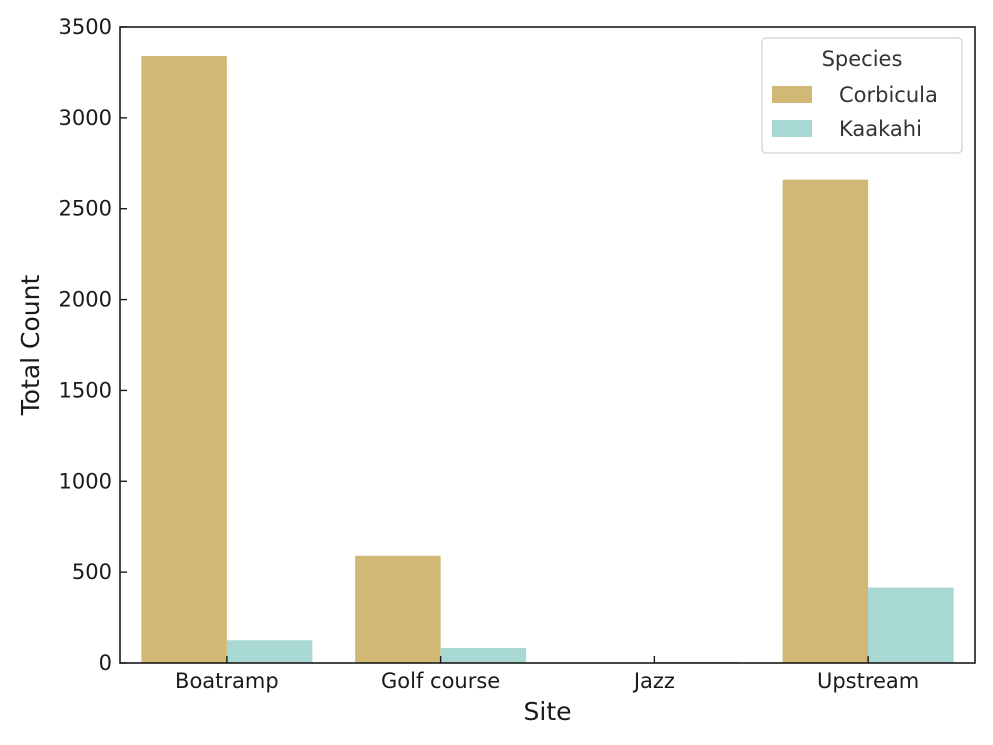 The width and height of the screenshot is (993, 745). What do you see at coordinates (227, 681) in the screenshot?
I see `x-tick-label: Boatramp` at bounding box center [227, 681].